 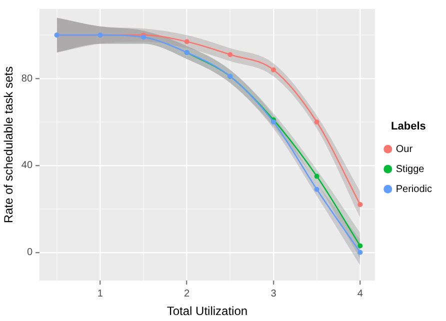 I want to click on legend-title: Labels, so click(x=408, y=126).